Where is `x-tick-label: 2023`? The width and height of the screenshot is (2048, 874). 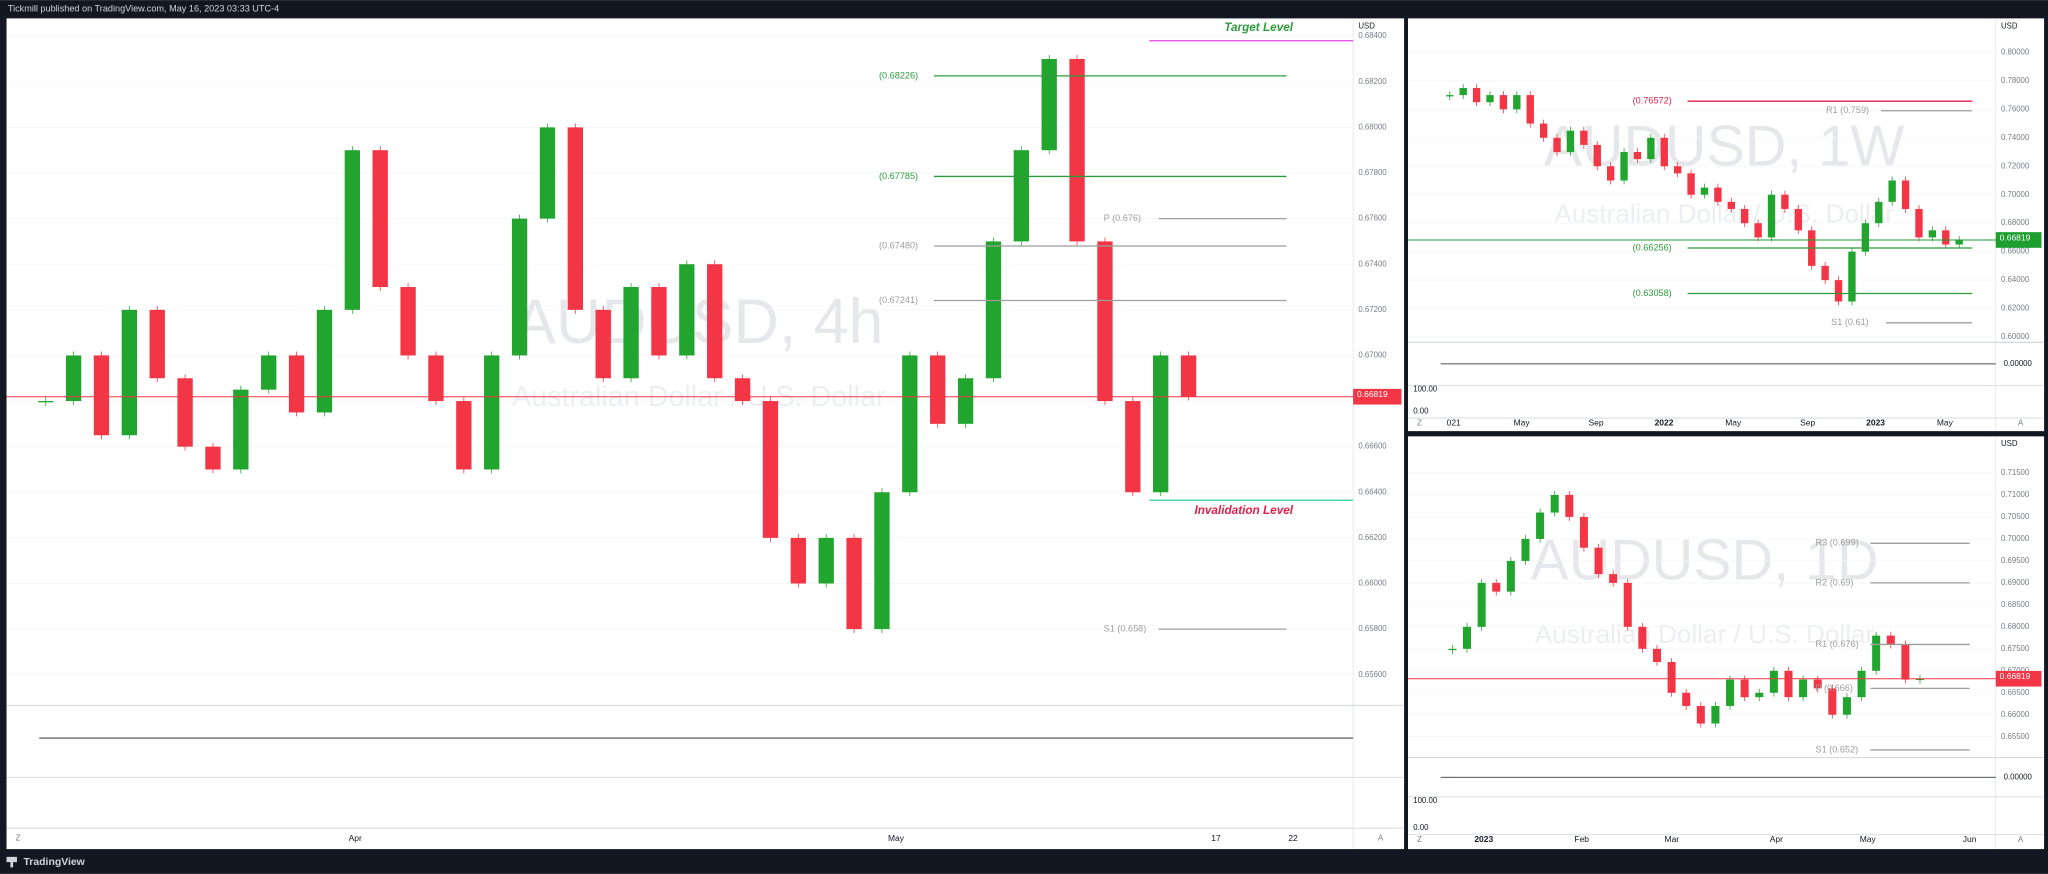
x-tick-label: 2023 is located at coordinates (1483, 839).